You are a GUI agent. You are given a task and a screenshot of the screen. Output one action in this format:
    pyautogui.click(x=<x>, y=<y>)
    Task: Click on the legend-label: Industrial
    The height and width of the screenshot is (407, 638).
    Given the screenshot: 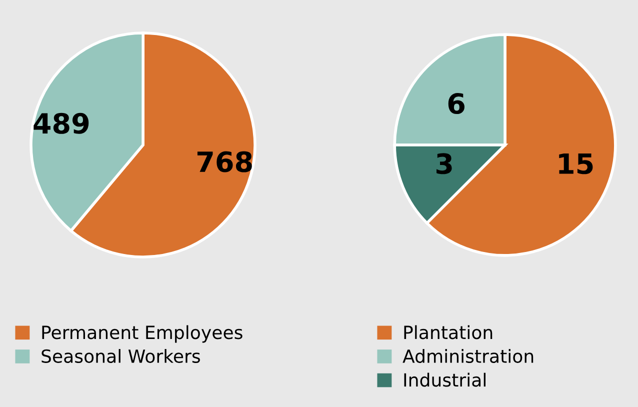 What is the action you would take?
    pyautogui.click(x=445, y=379)
    